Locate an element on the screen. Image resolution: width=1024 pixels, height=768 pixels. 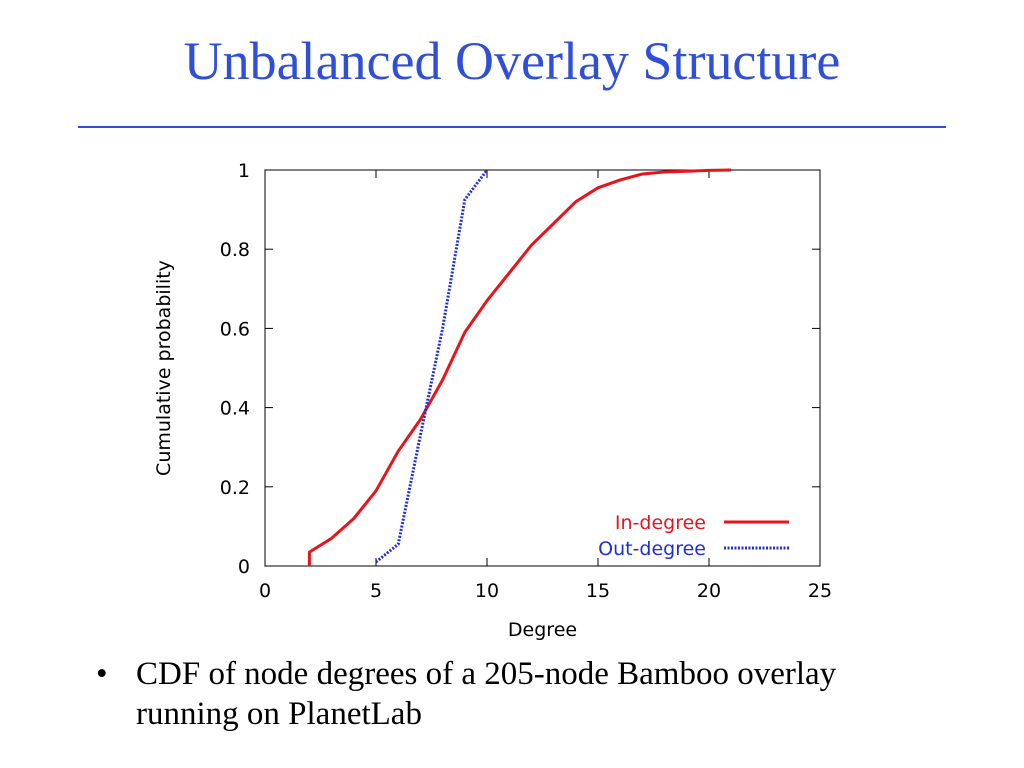
y-tick-label: 0.8 is located at coordinates (235, 250).